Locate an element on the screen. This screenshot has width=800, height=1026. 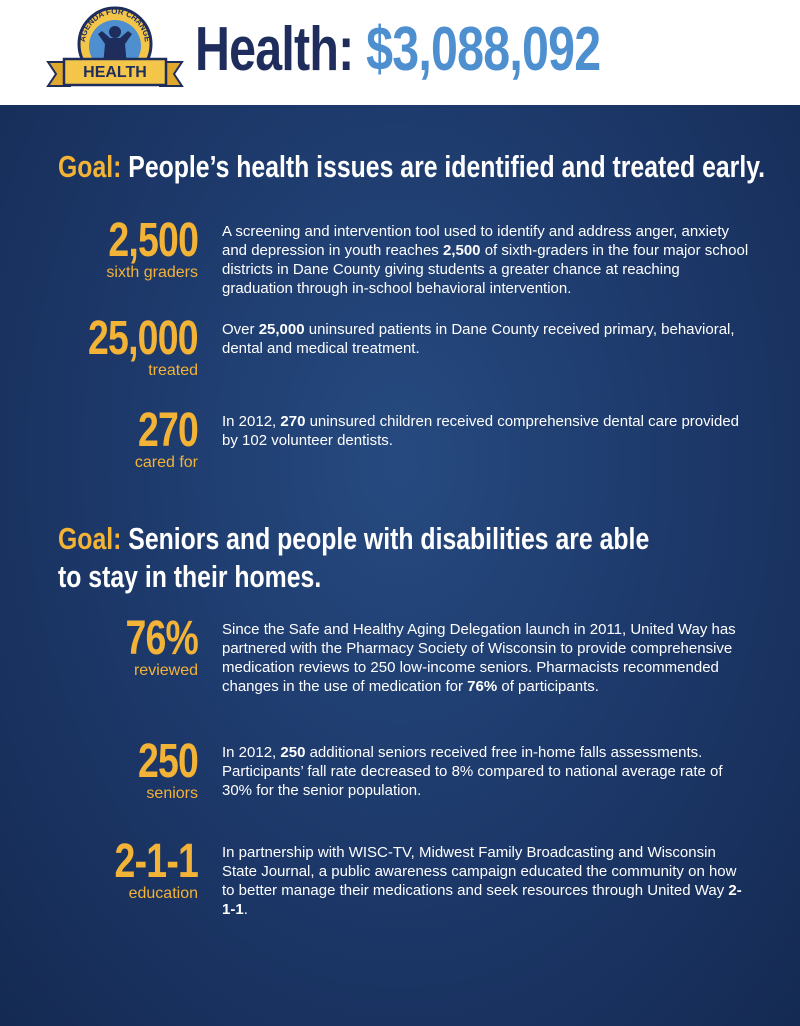
stat-number: 270 is located at coordinates (168, 430).